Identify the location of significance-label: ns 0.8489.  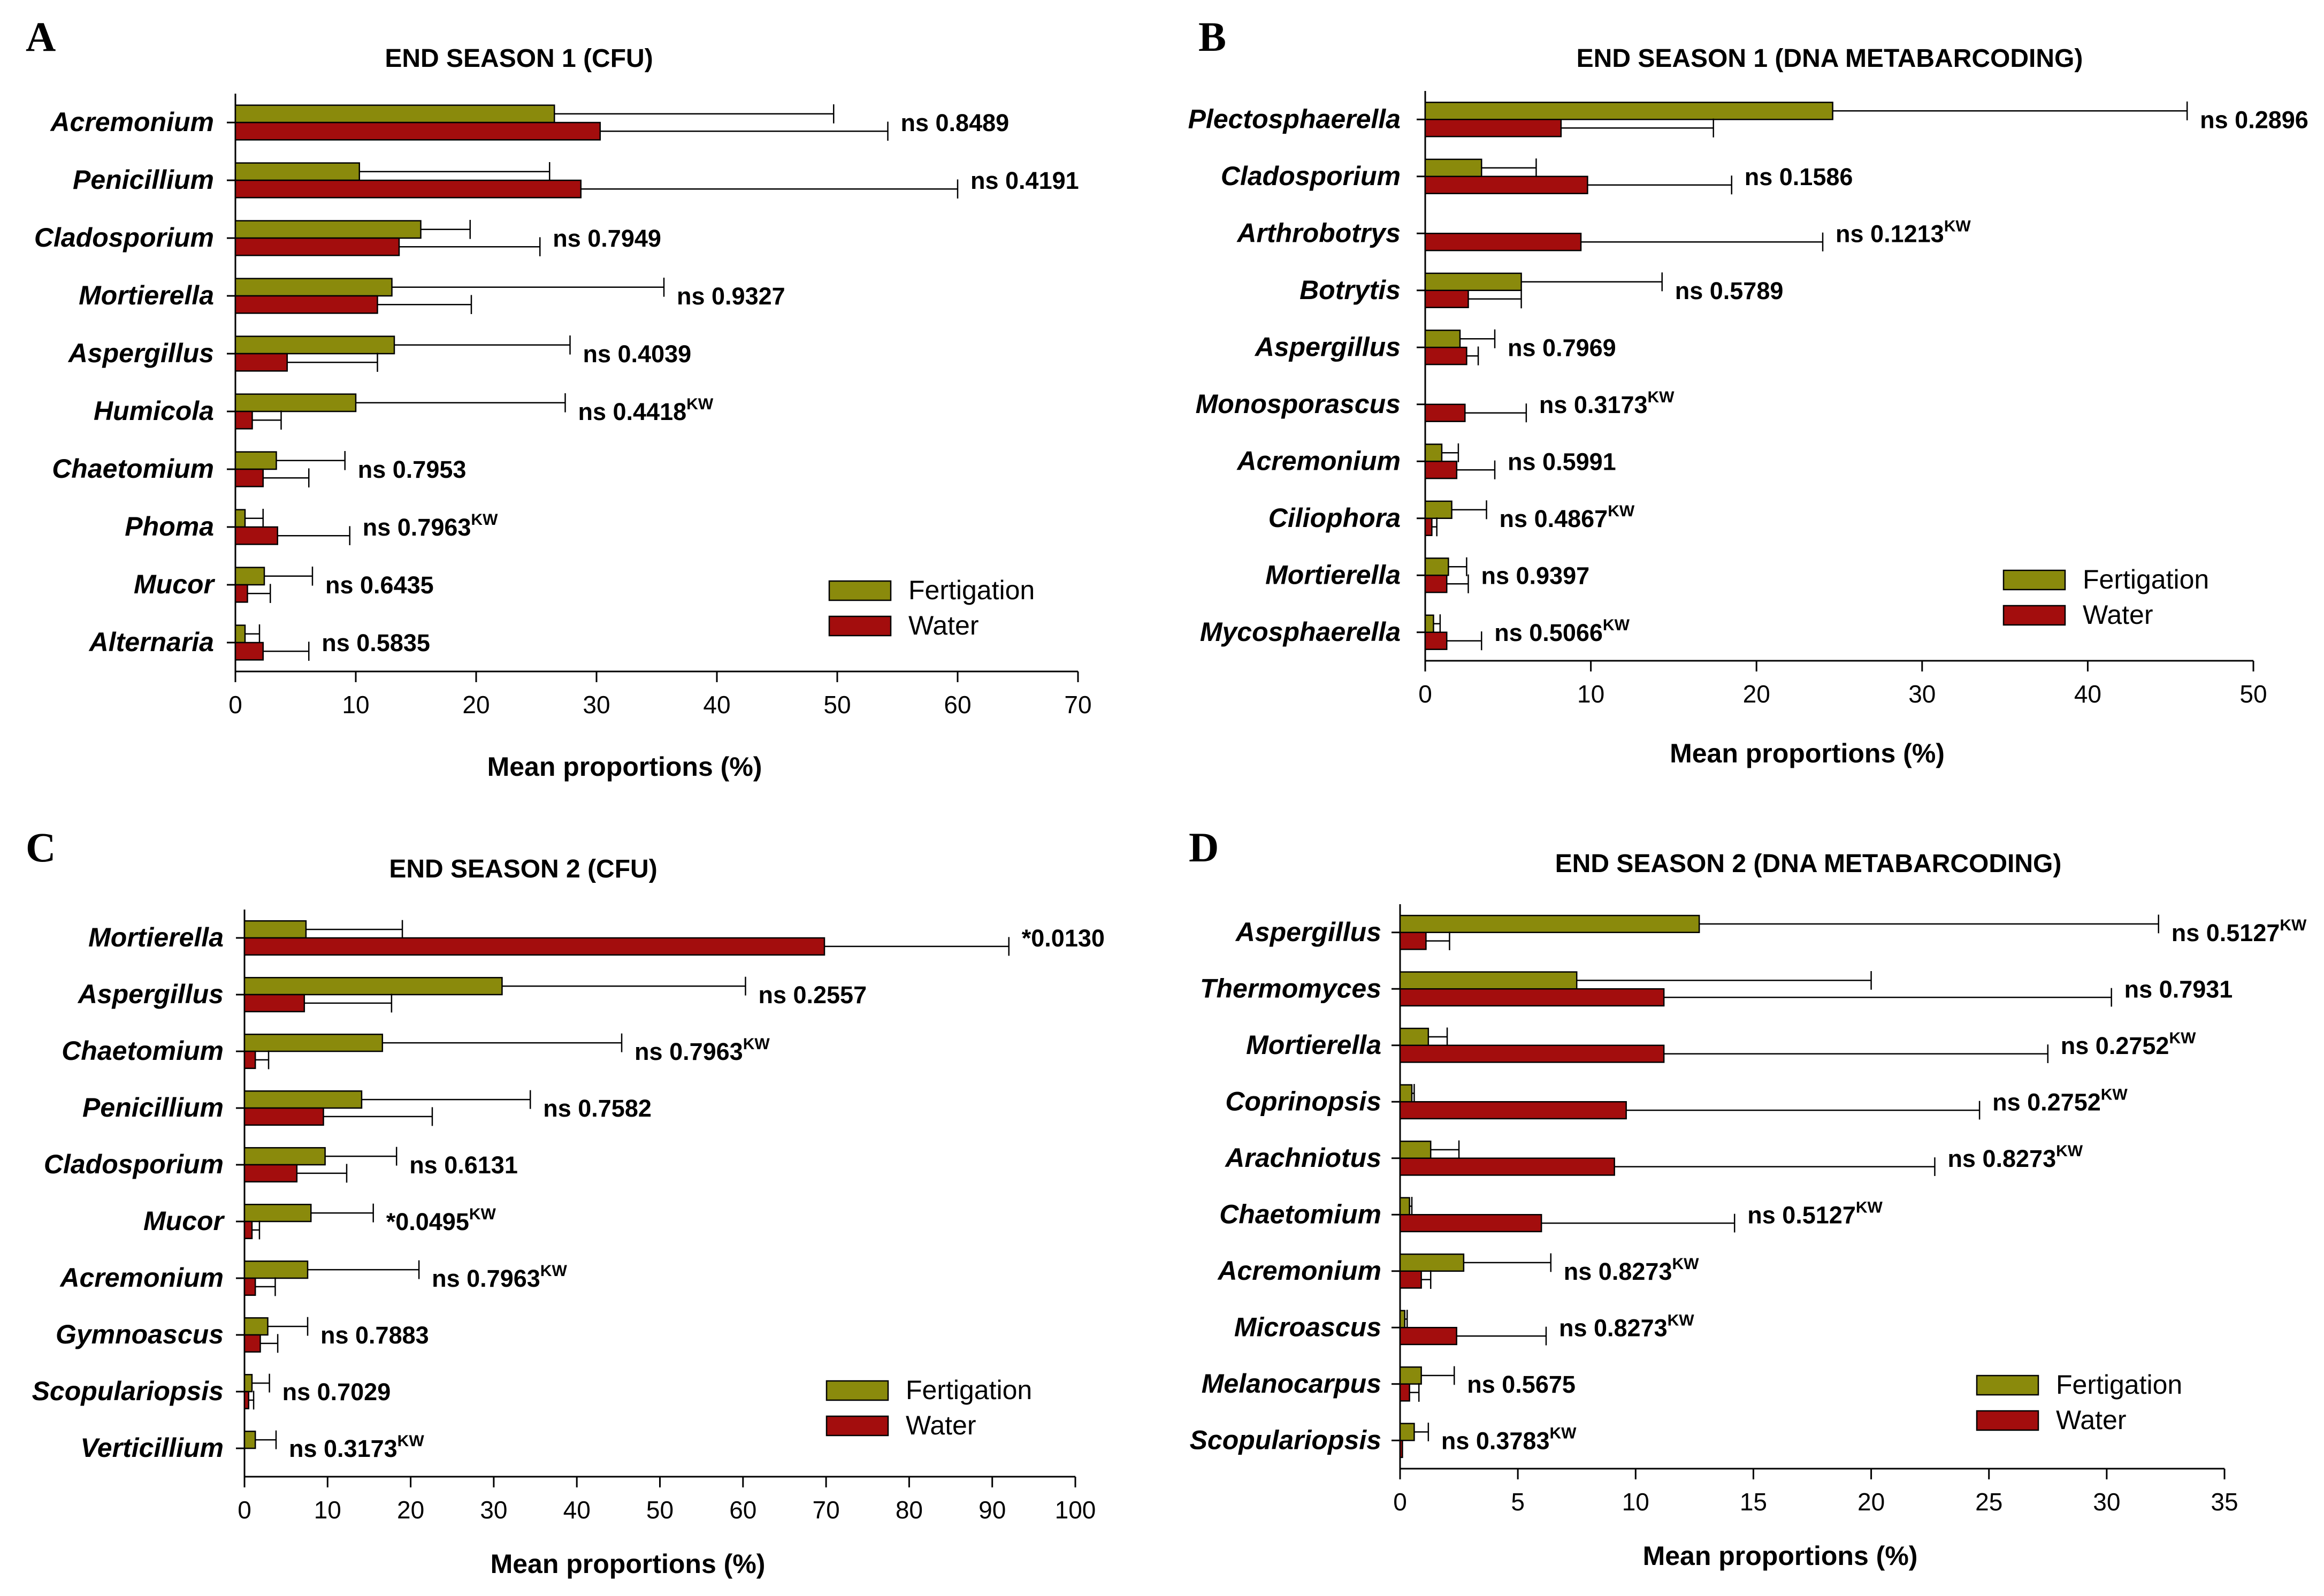
(955, 122).